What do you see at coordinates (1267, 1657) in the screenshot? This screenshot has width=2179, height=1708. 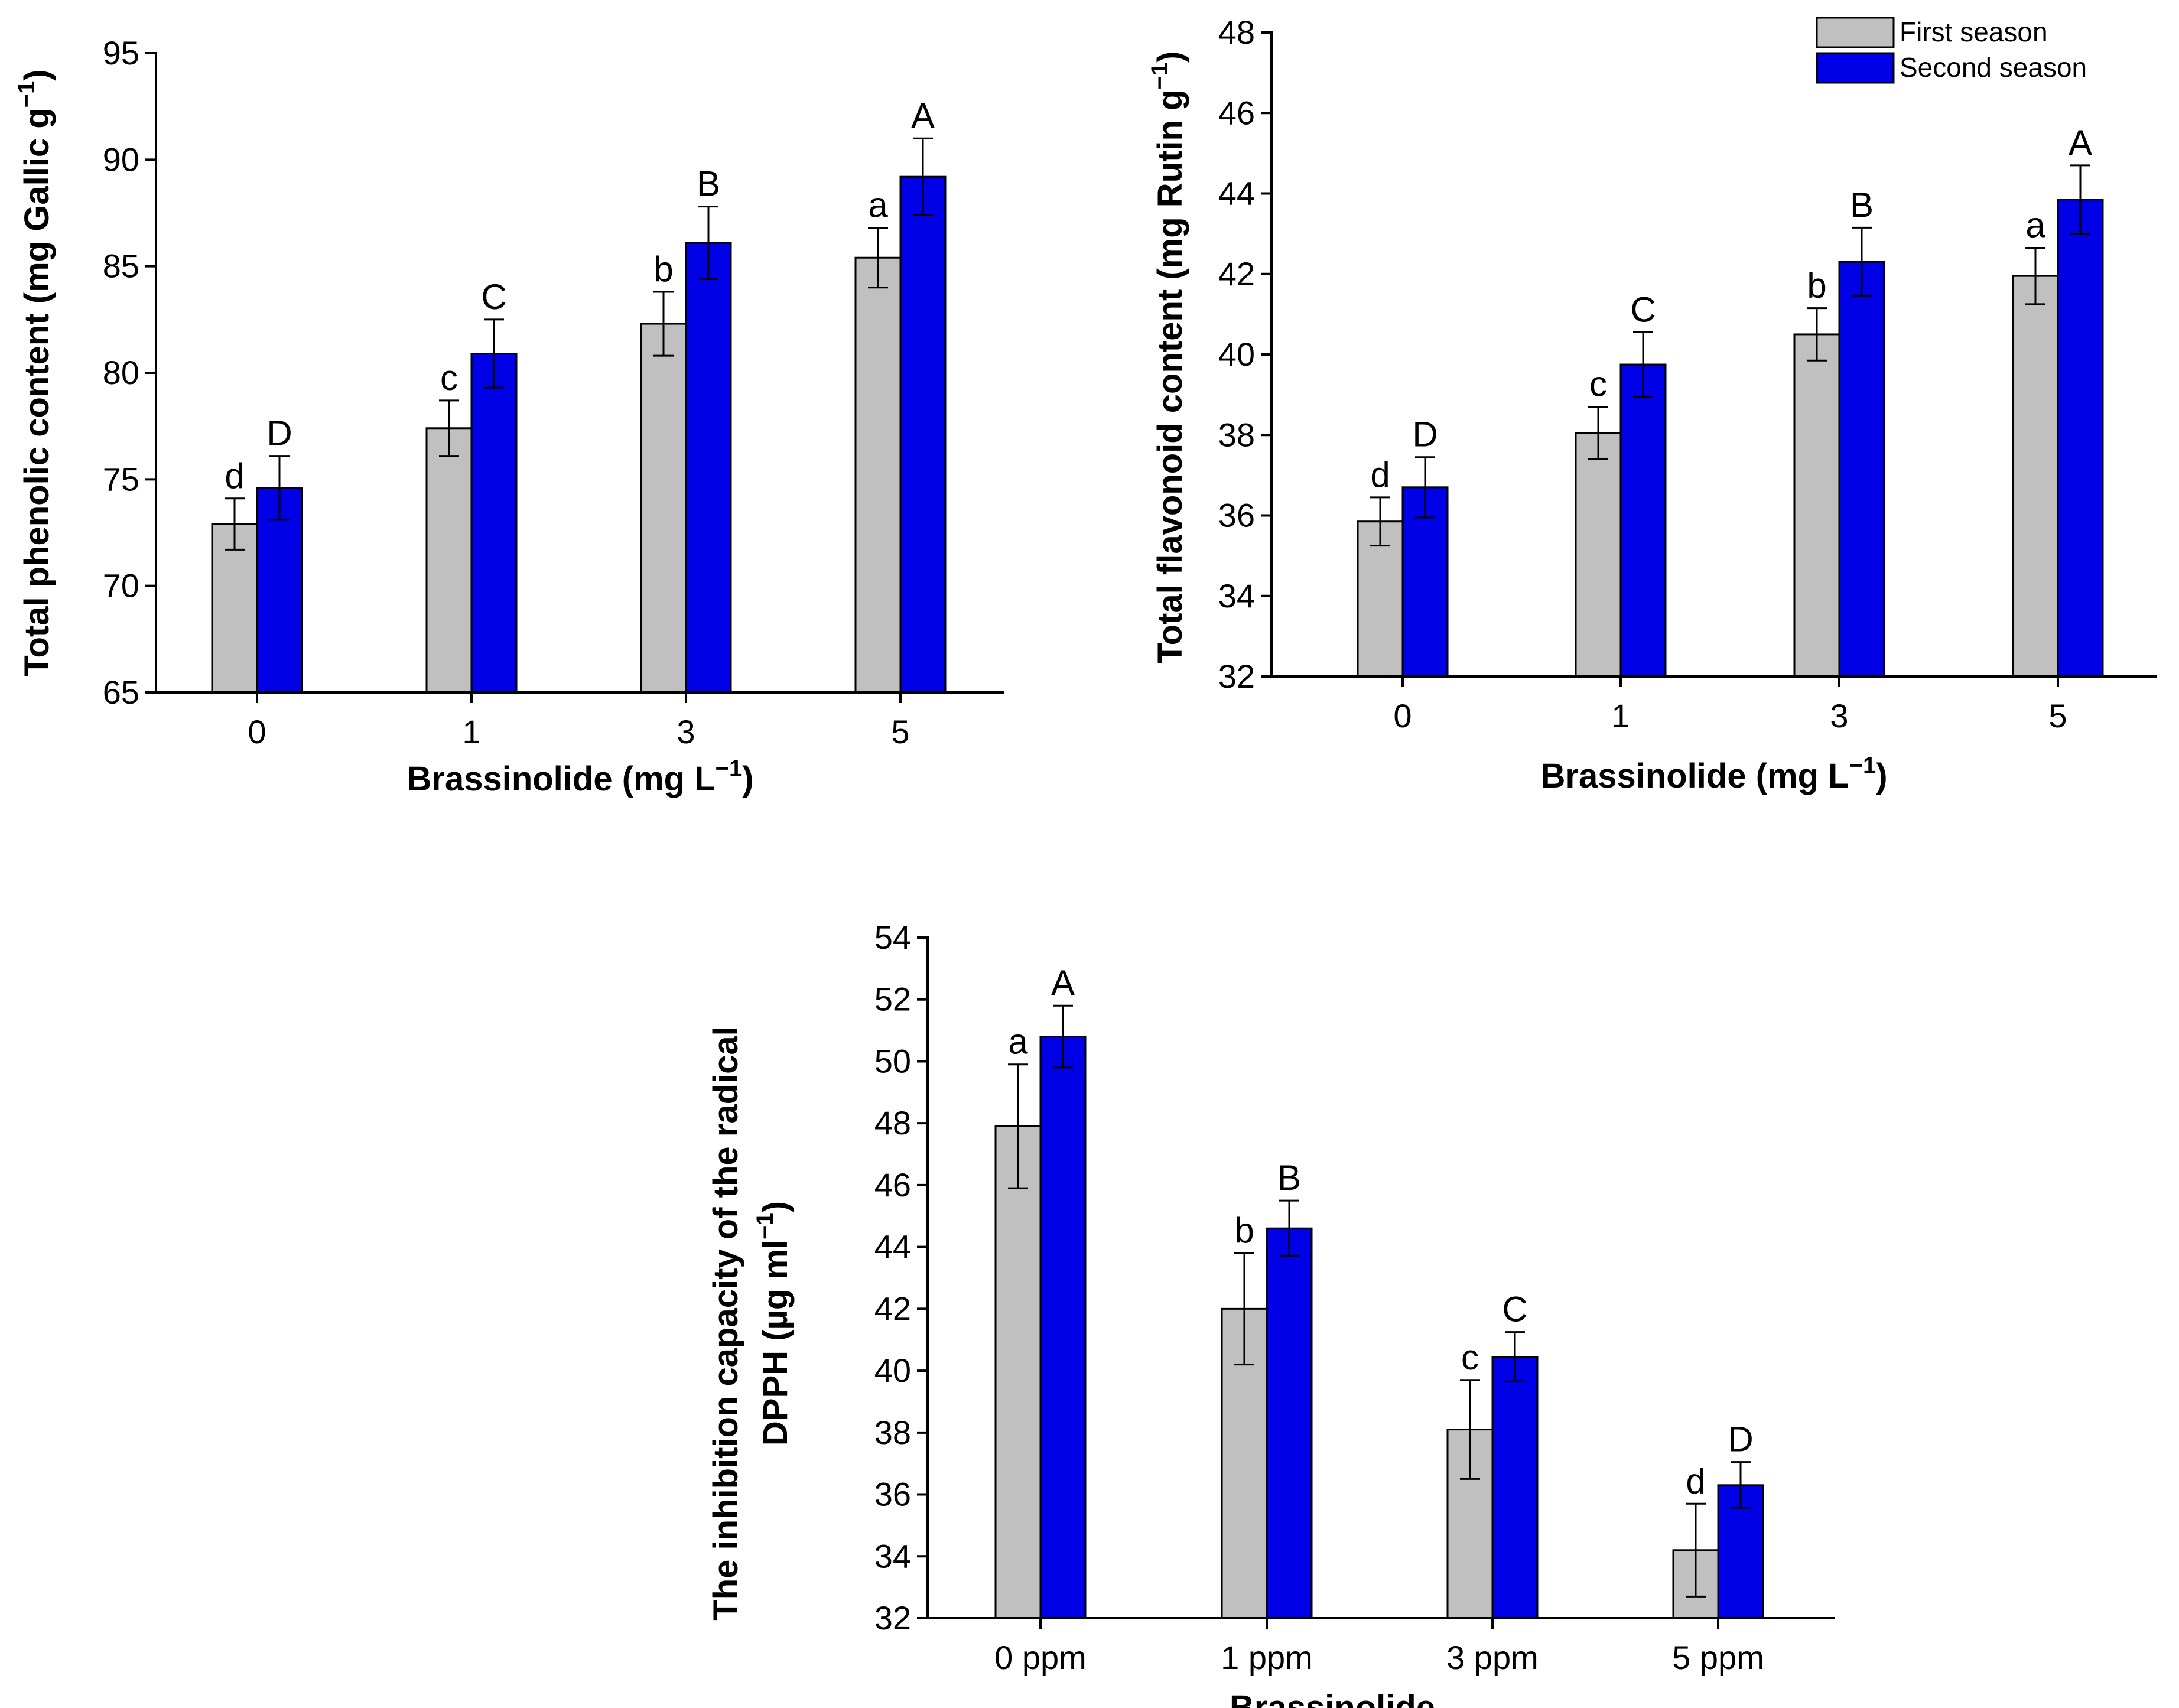 I see `x-tick-label: 1 ppm` at bounding box center [1267, 1657].